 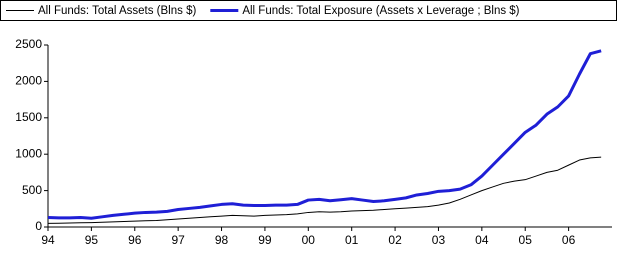 I want to click on x-tick-label: 95, so click(x=92, y=240).